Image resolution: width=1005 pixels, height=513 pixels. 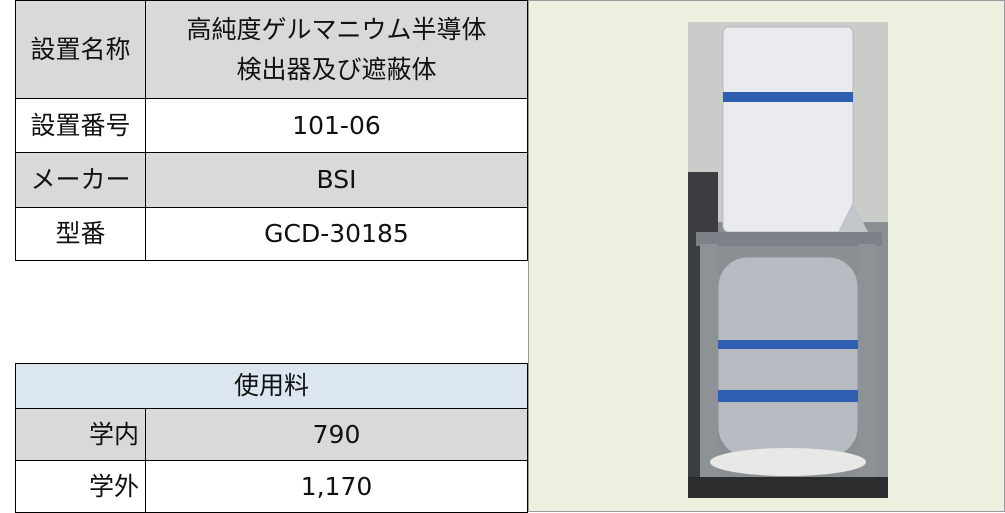 What do you see at coordinates (336, 234) in the screenshot?
I see `value-cell: GCD-30185` at bounding box center [336, 234].